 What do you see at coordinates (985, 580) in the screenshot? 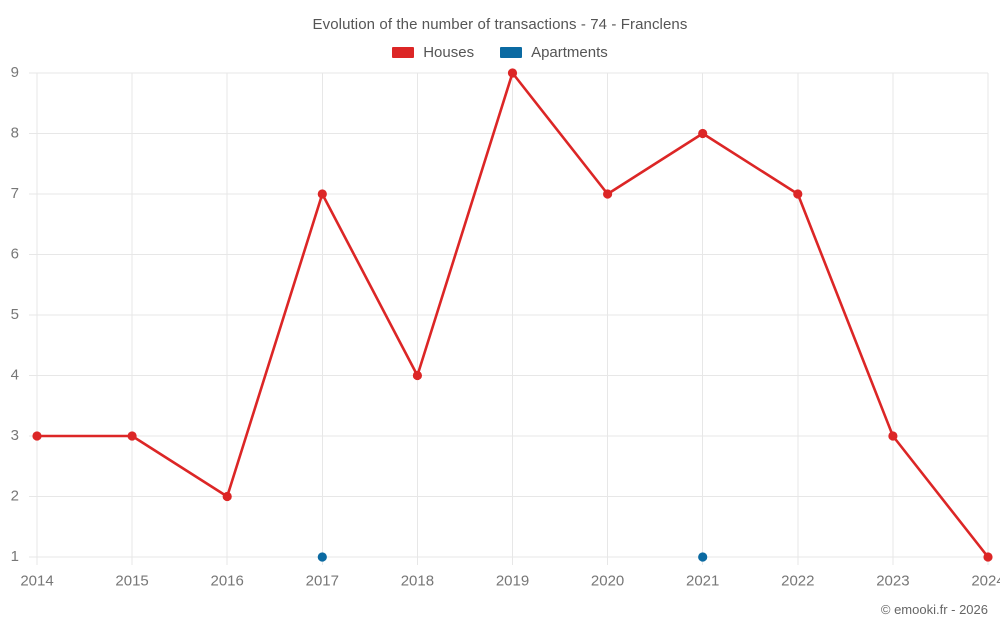
I see `x-axis-tick-label: 2024` at bounding box center [985, 580].